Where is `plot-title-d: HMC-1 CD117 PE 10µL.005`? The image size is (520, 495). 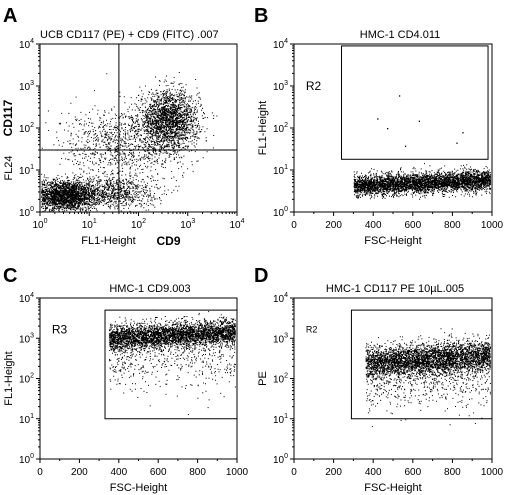
plot-title-d: HMC-1 CD117 PE 10µL.005 is located at coordinates (395, 289).